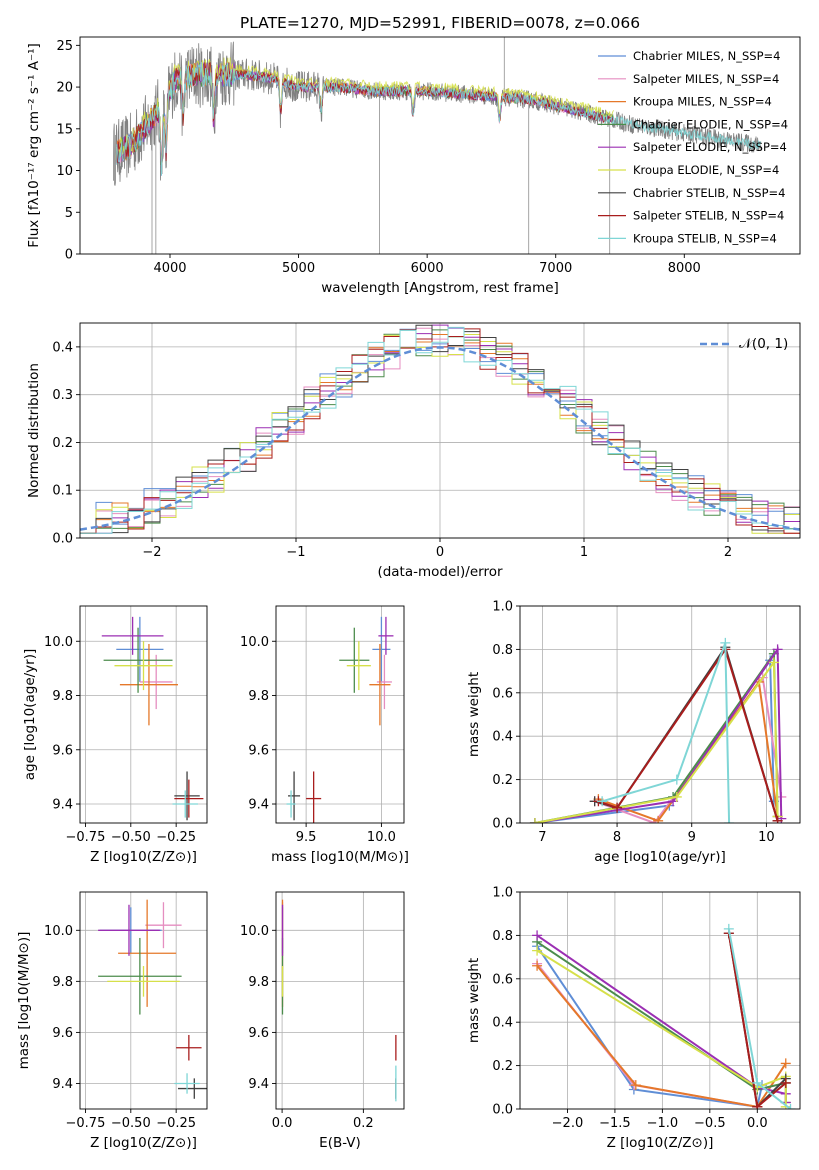 The height and width of the screenshot is (1170, 819). I want to click on y-tick-label: 10, so click(64, 171).